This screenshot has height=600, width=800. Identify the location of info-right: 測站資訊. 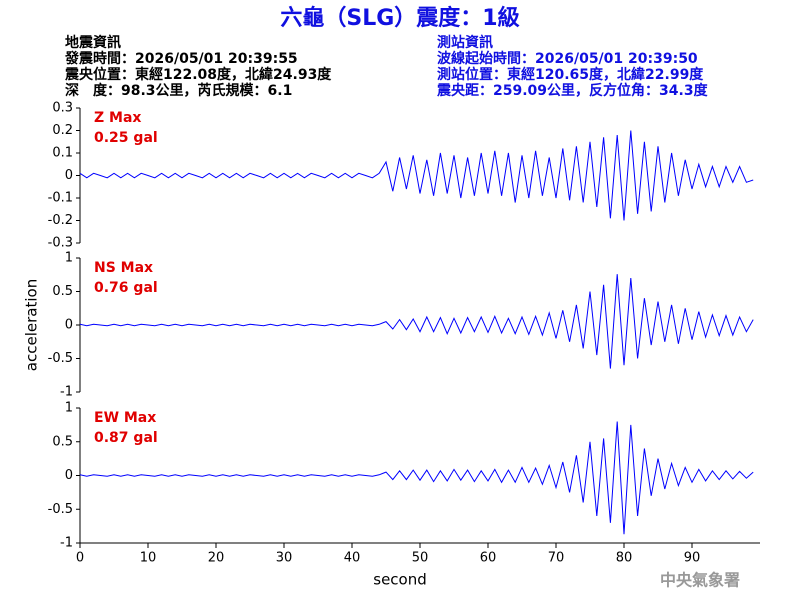
(465, 42).